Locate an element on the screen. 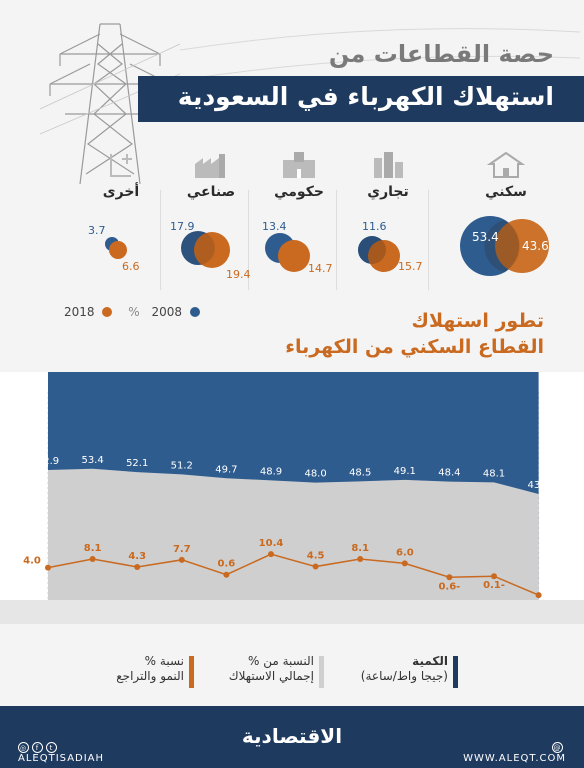 This screenshot has width=584, height=768. legend-share: النسبة من % إجمالي الاستهلاك is located at coordinates (276, 671).